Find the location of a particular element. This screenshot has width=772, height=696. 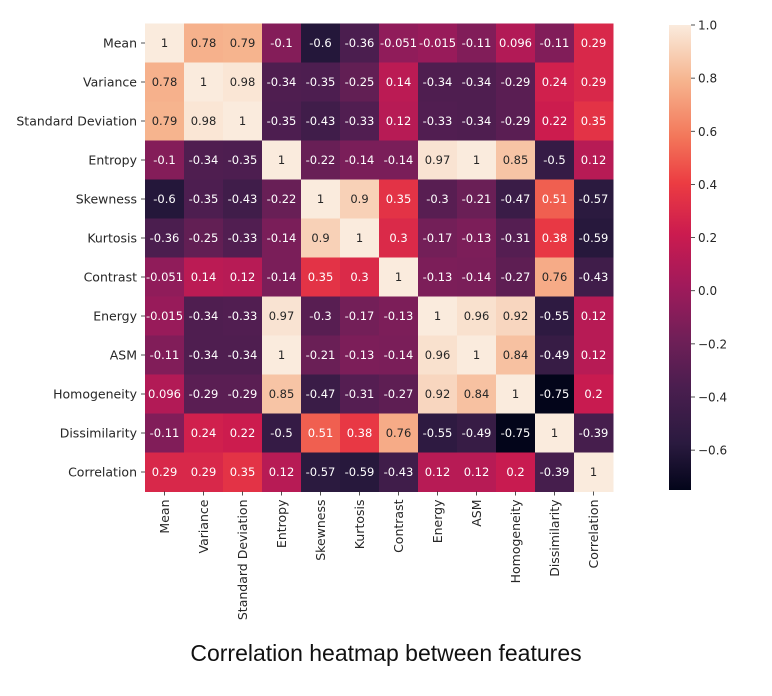

cell-value-label: -0.13 is located at coordinates (438, 277).